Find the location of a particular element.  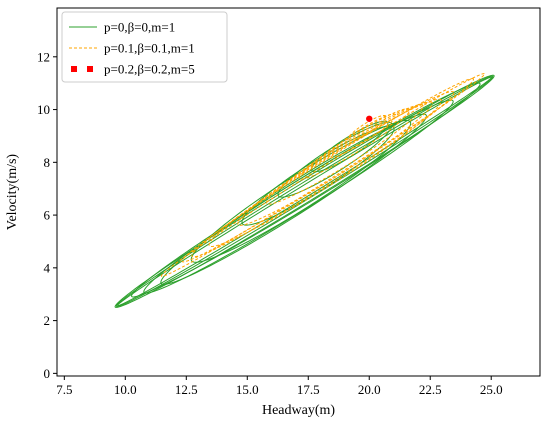

y-tick-label: 12 is located at coordinates (43, 56).